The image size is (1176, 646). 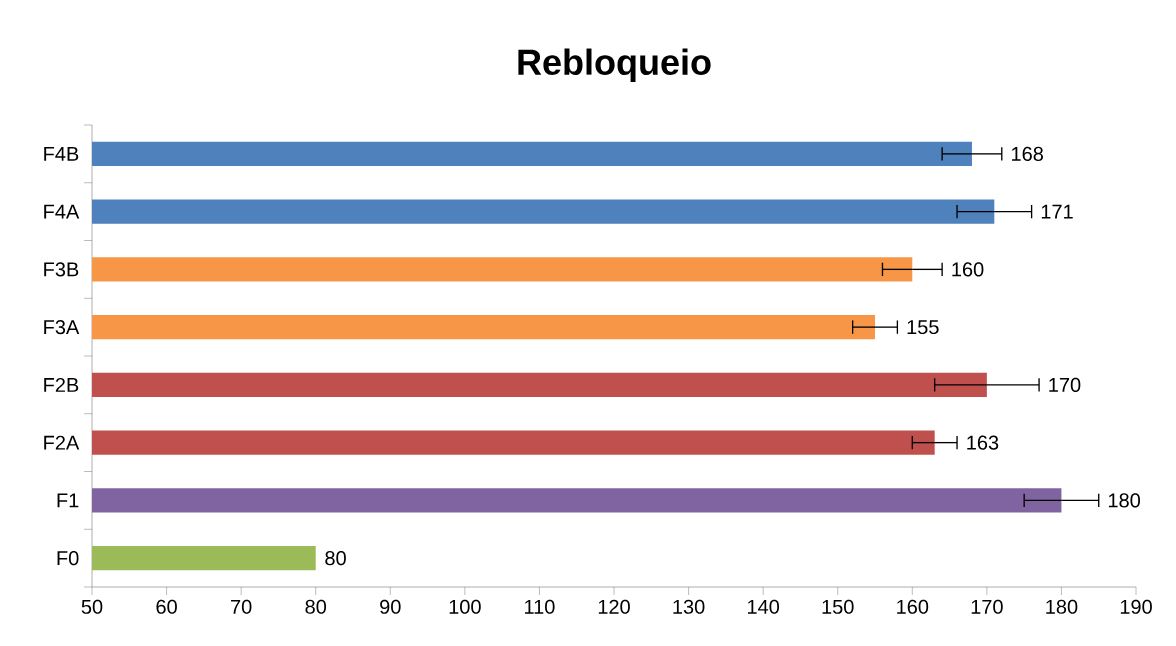 What do you see at coordinates (923, 327) in the screenshot?
I see `data-label: 155` at bounding box center [923, 327].